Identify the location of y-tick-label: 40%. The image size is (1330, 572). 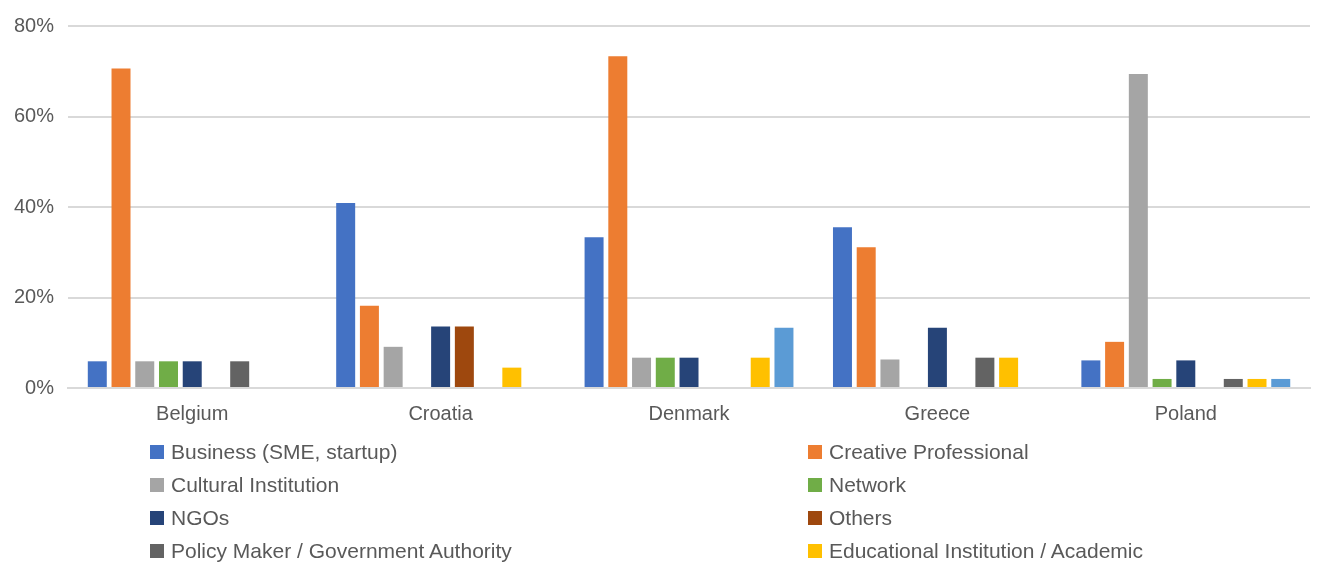
(34, 205).